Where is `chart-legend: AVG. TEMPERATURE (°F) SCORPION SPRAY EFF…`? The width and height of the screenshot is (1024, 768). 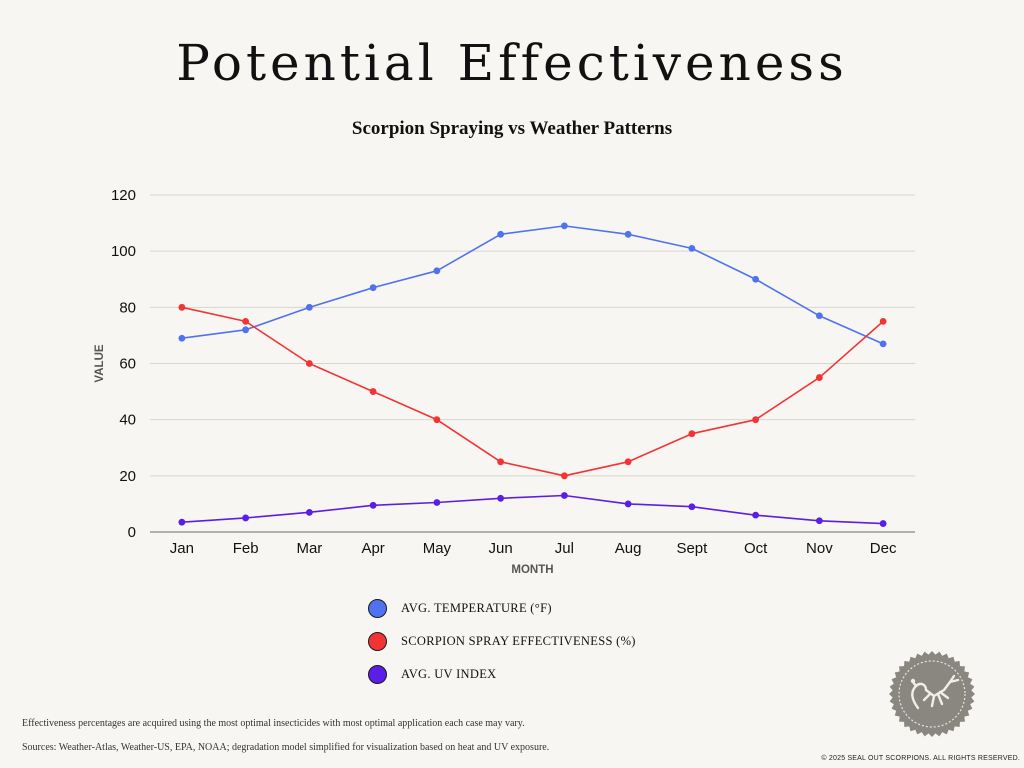 chart-legend: AVG. TEMPERATURE (°F) SCORPION SPRAY EFF… is located at coordinates (502, 641).